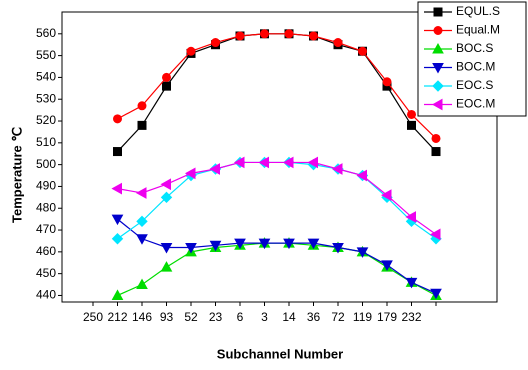 This screenshot has height=370, width=528. What do you see at coordinates (240, 317) in the screenshot?
I see `x-tick-label: 6` at bounding box center [240, 317].